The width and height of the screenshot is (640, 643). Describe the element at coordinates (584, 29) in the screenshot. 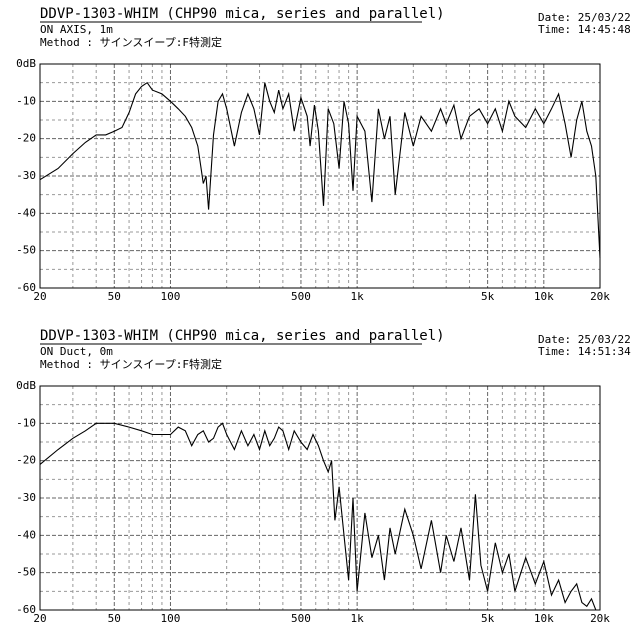

I see `time: Time: 14:45:48` at that location.